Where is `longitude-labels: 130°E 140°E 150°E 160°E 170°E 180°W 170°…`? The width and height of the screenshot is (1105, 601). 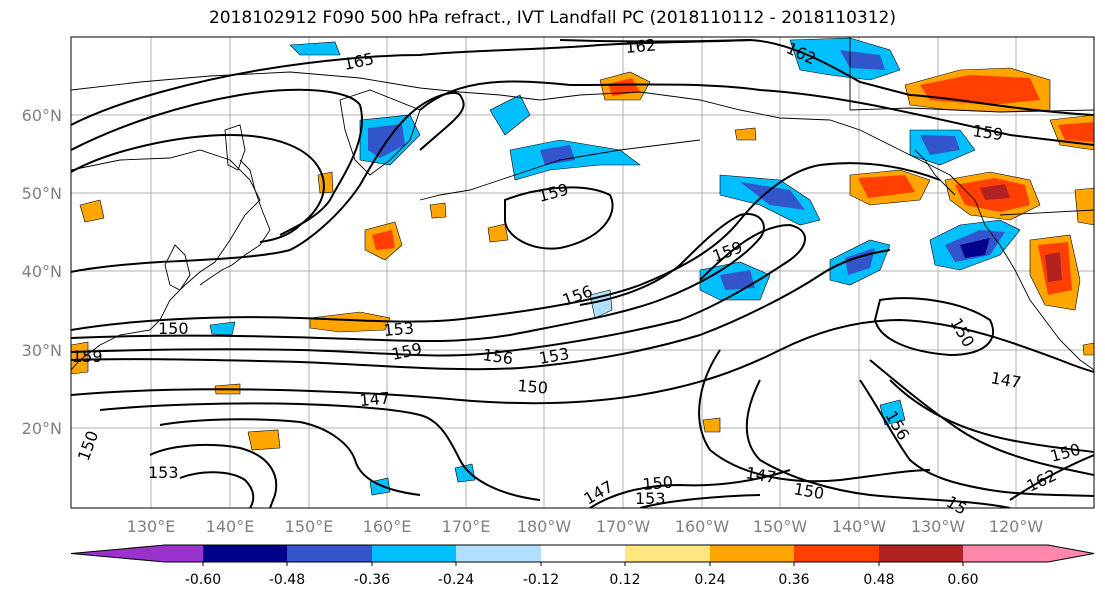 longitude-labels: 130°E 140°E 150°E 160°E 170°E 180°W 170°… is located at coordinates (585, 526).